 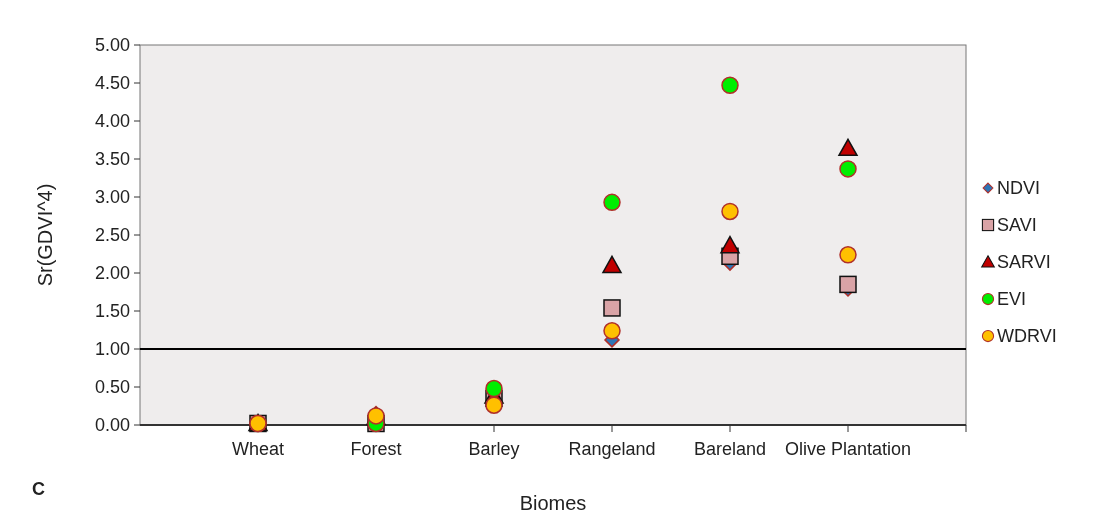 What do you see at coordinates (1017, 225) in the screenshot?
I see `legend-label: SAVI` at bounding box center [1017, 225].